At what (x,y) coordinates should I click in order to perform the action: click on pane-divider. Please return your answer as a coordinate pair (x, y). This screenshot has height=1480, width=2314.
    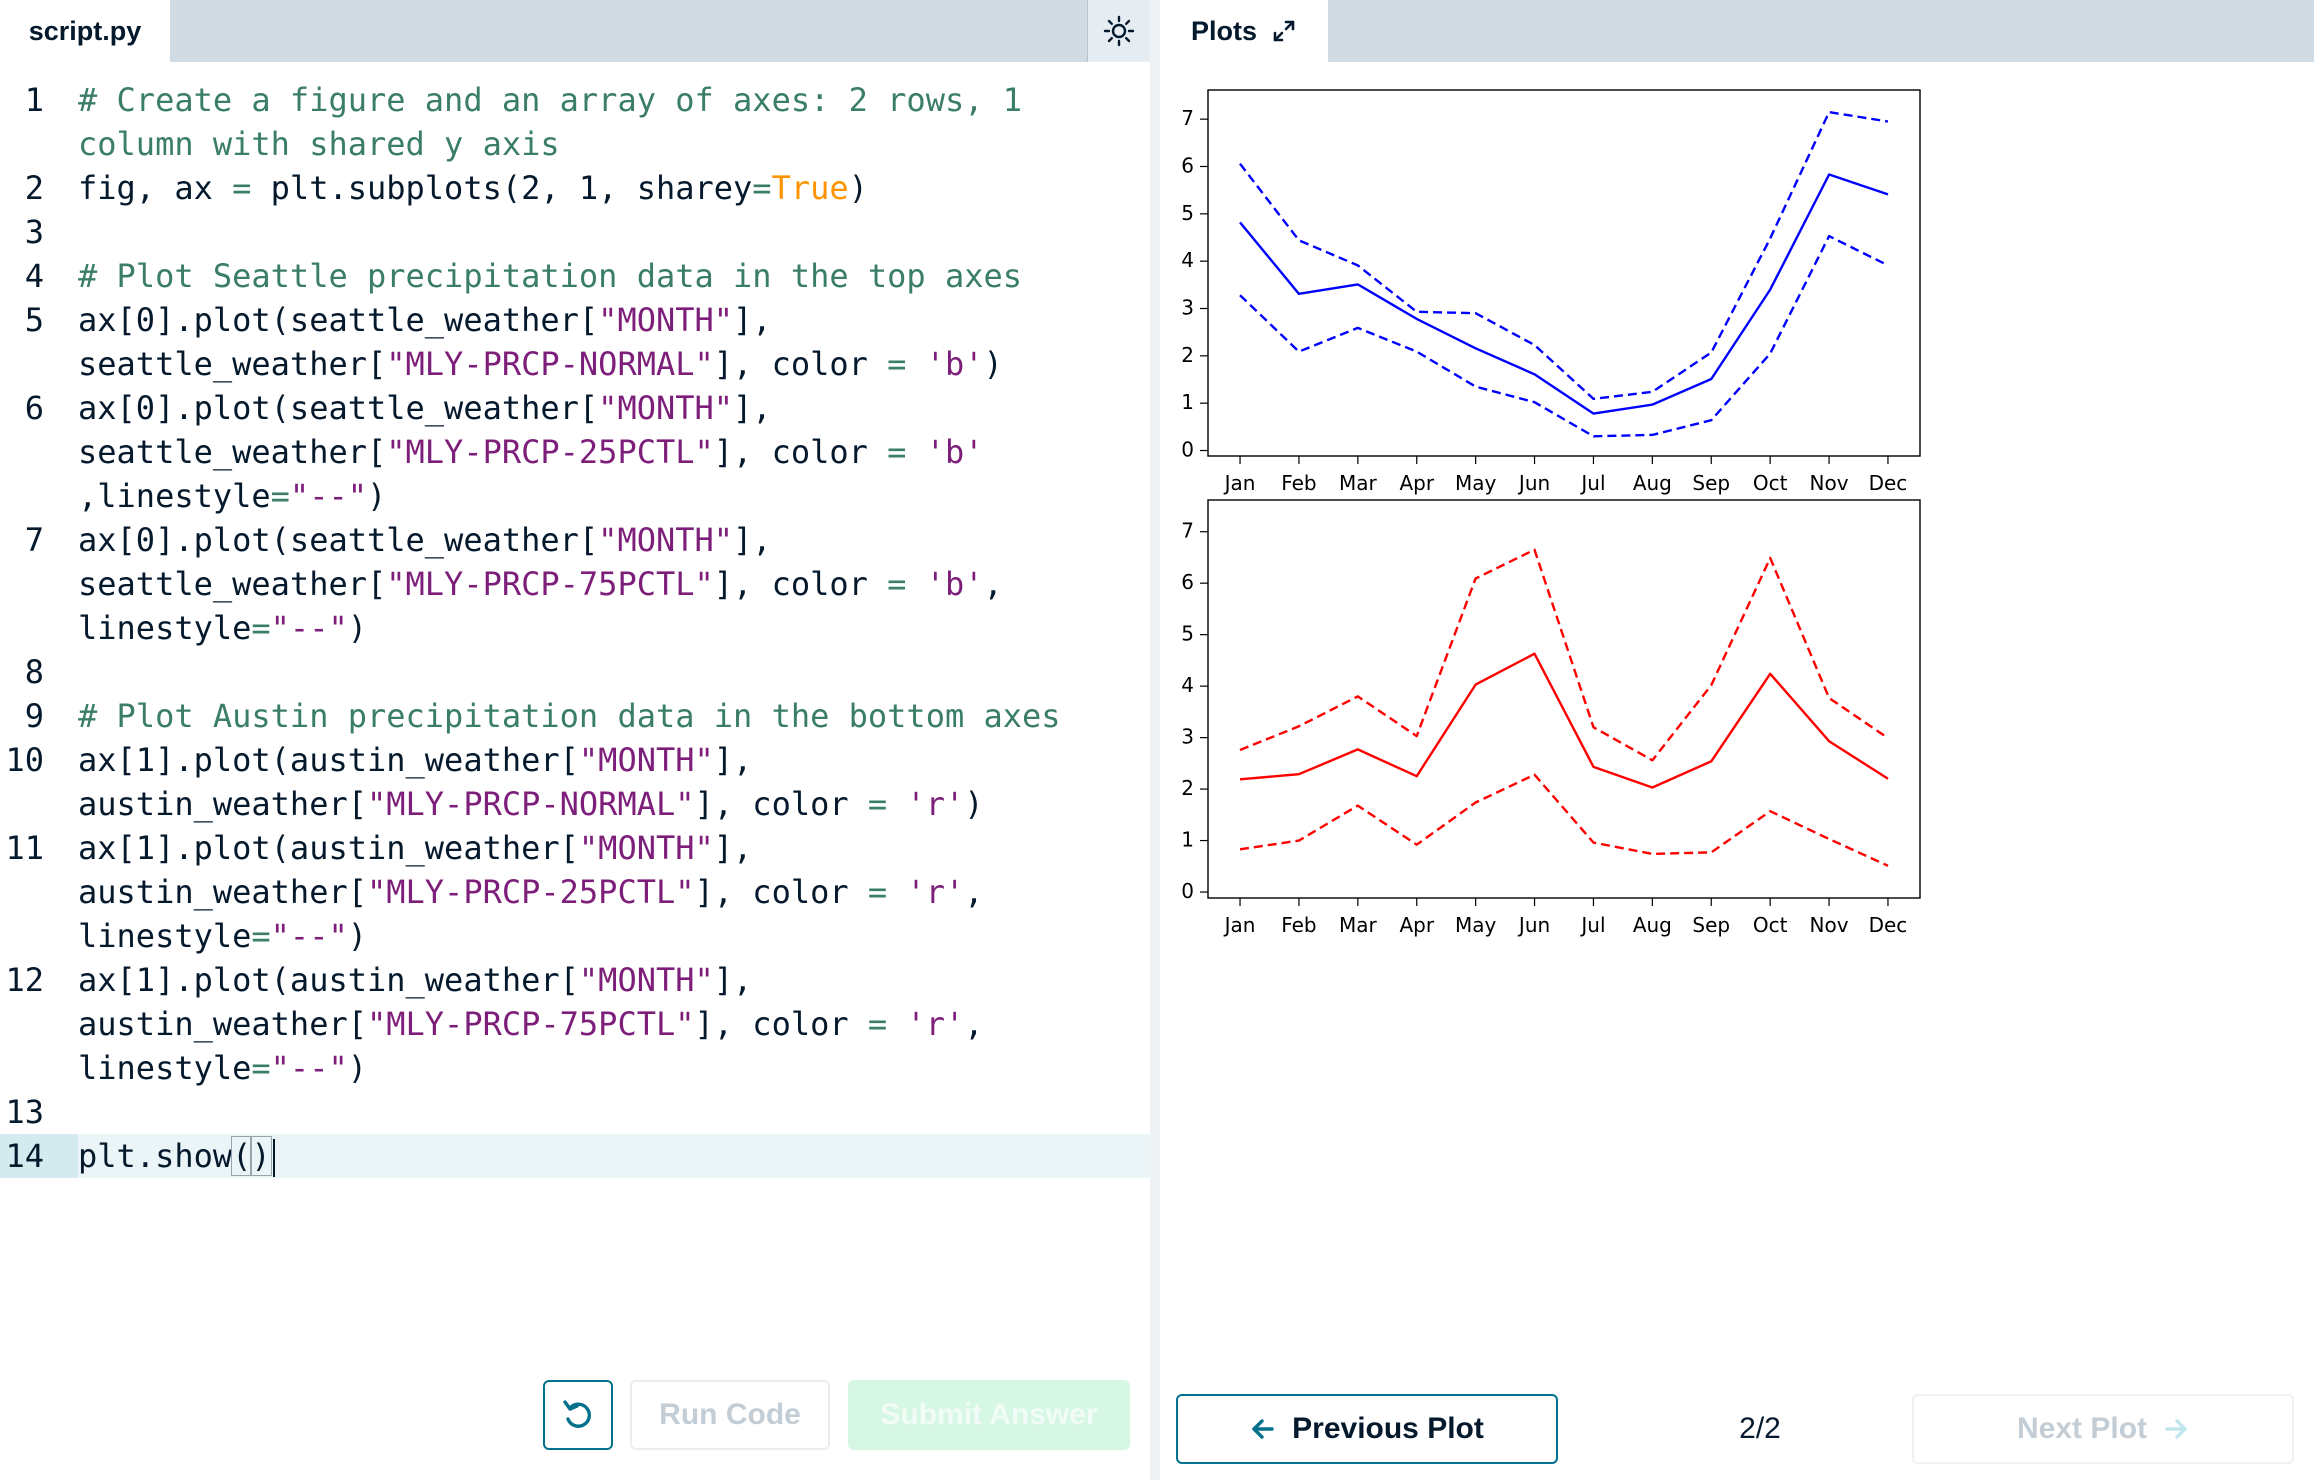
    Looking at the image, I should click on (1155, 740).